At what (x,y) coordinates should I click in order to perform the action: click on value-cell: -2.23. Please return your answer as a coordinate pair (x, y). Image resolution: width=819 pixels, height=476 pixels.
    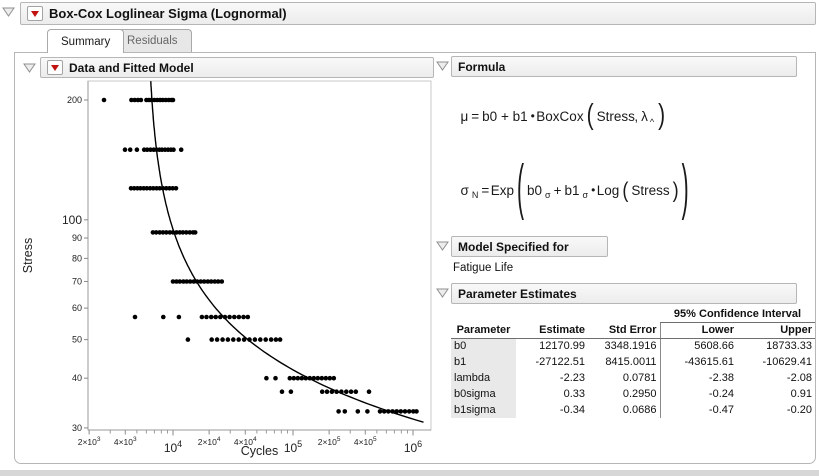
    Looking at the image, I should click on (572, 378).